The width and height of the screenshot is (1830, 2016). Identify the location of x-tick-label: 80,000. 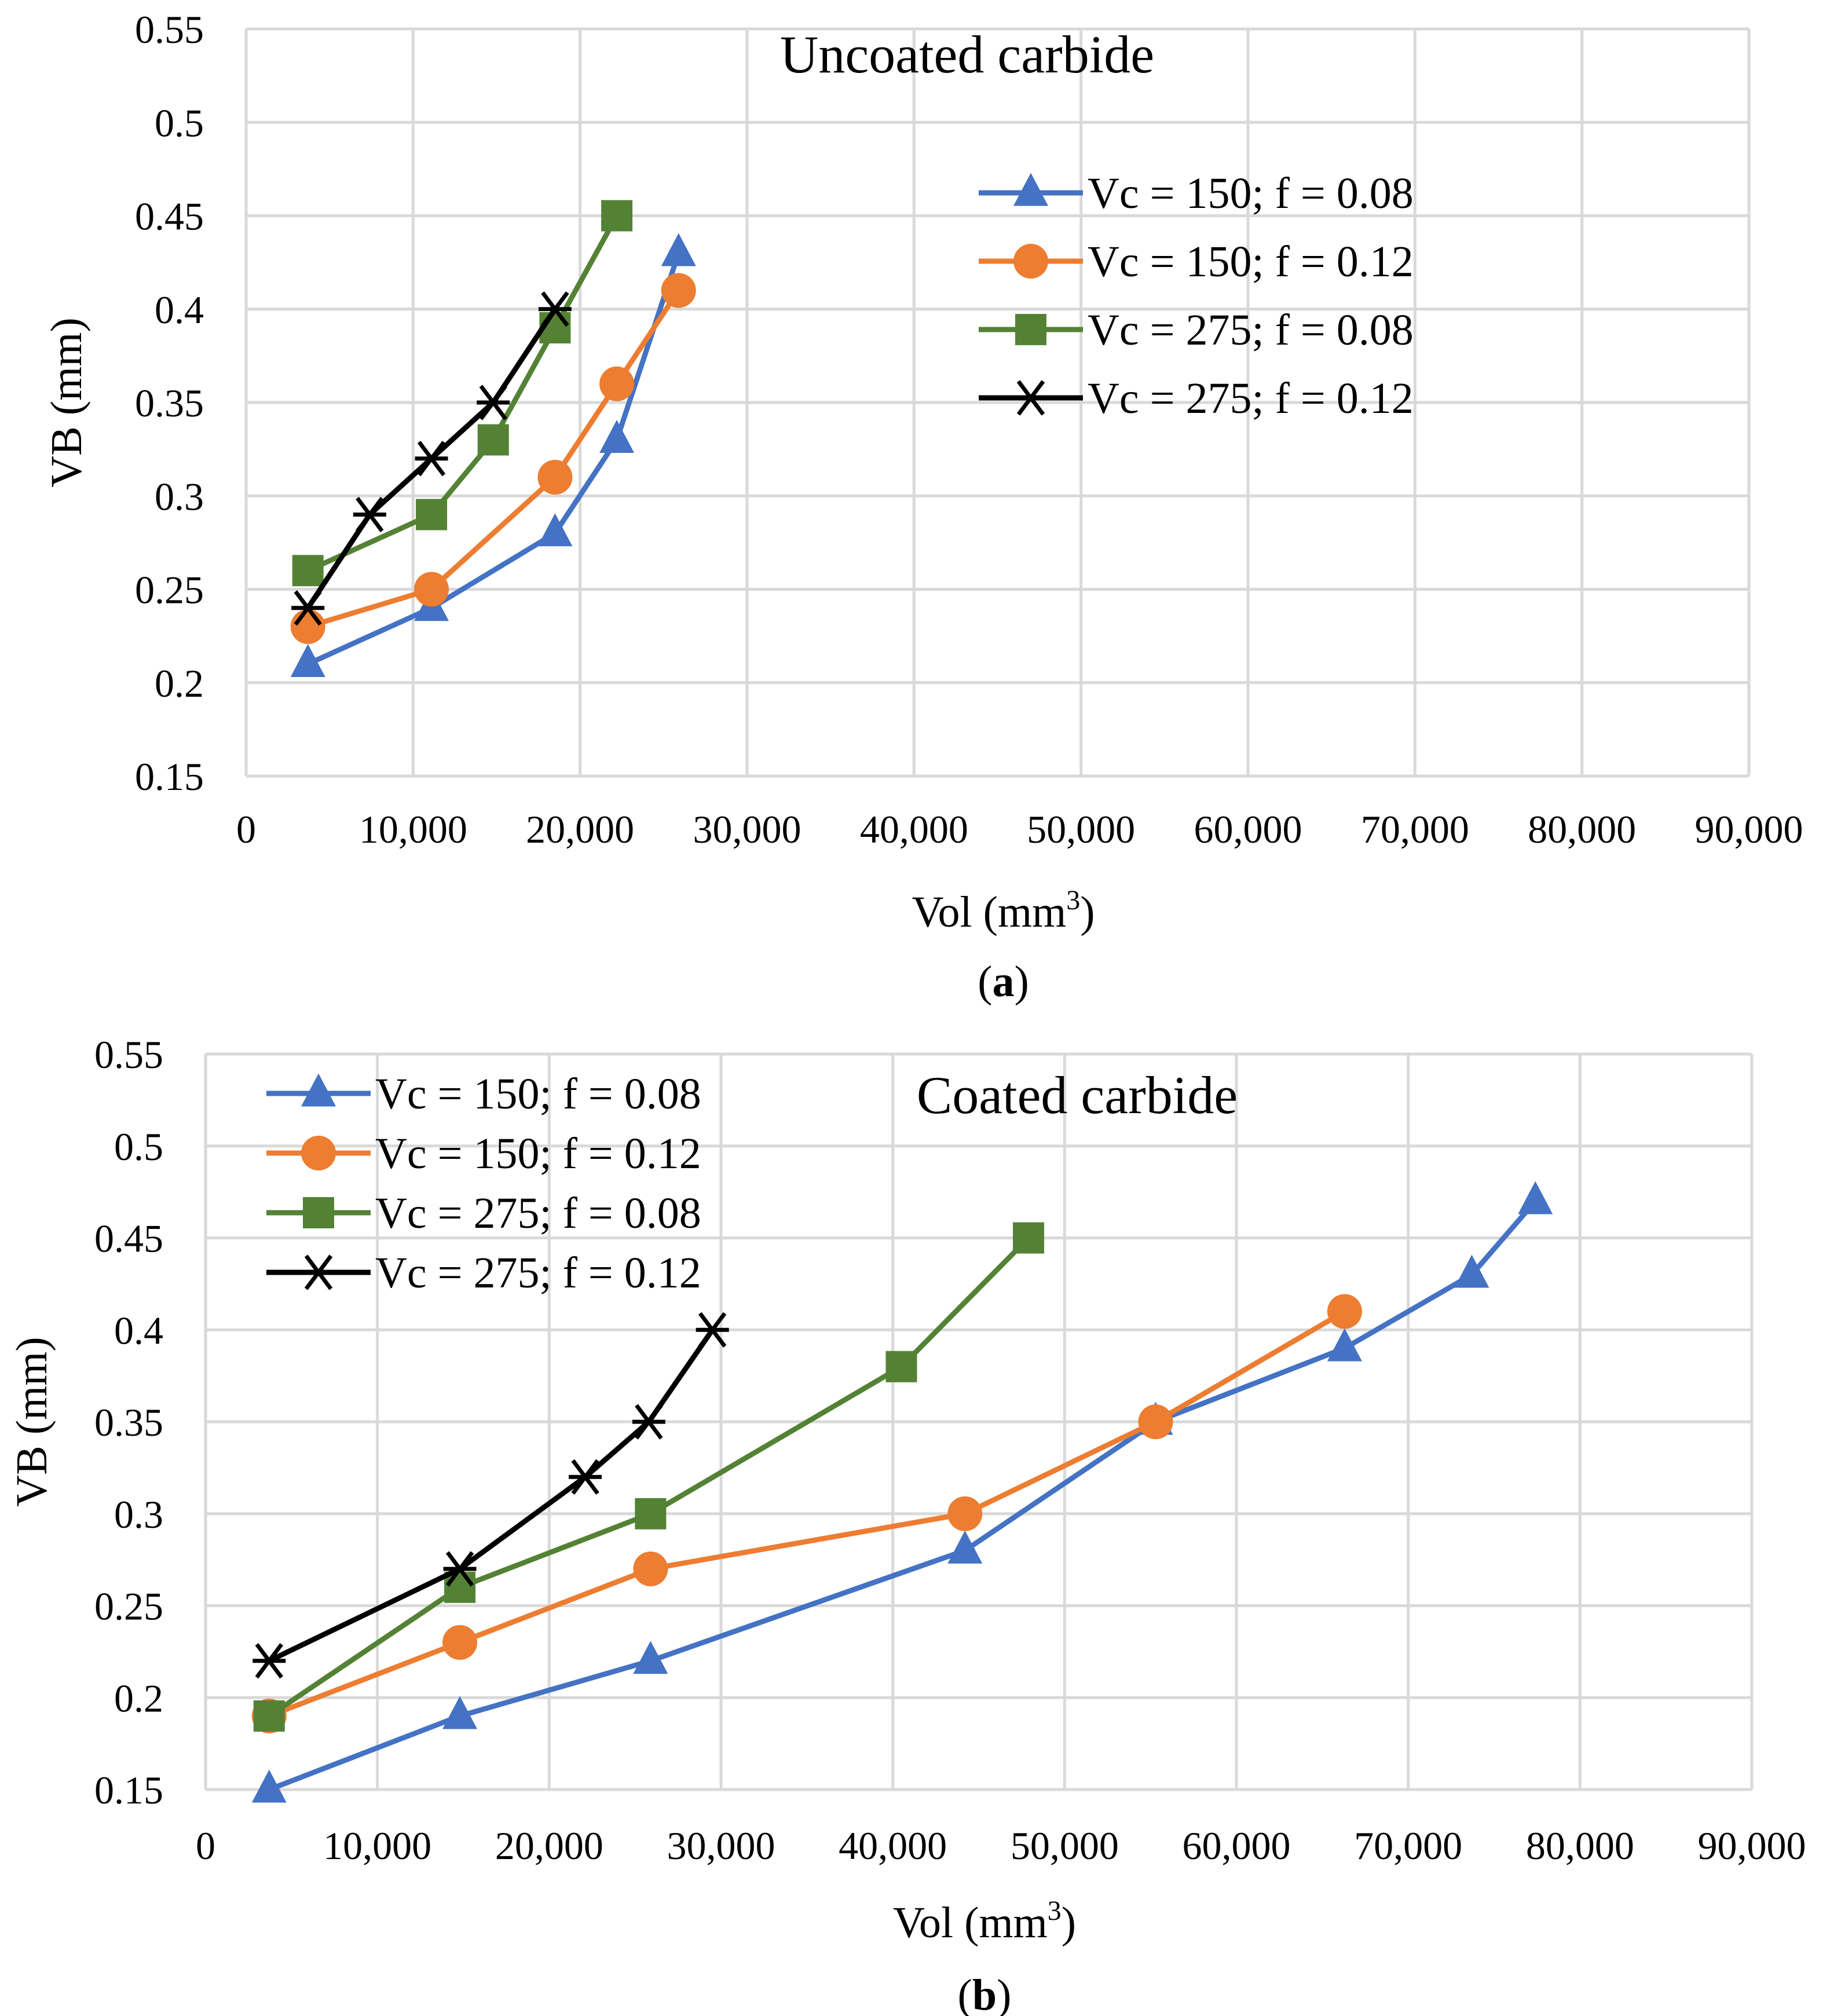
(1580, 1846).